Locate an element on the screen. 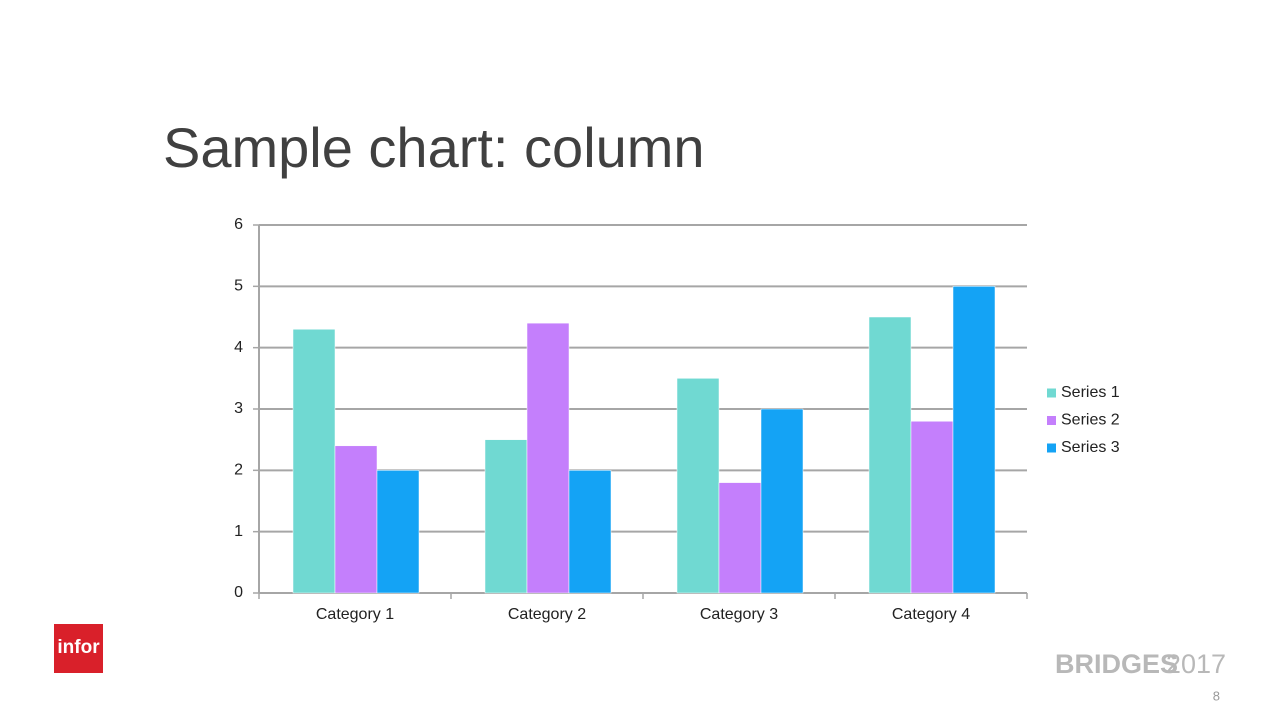  x-tick-label: Category 1 is located at coordinates (355, 614).